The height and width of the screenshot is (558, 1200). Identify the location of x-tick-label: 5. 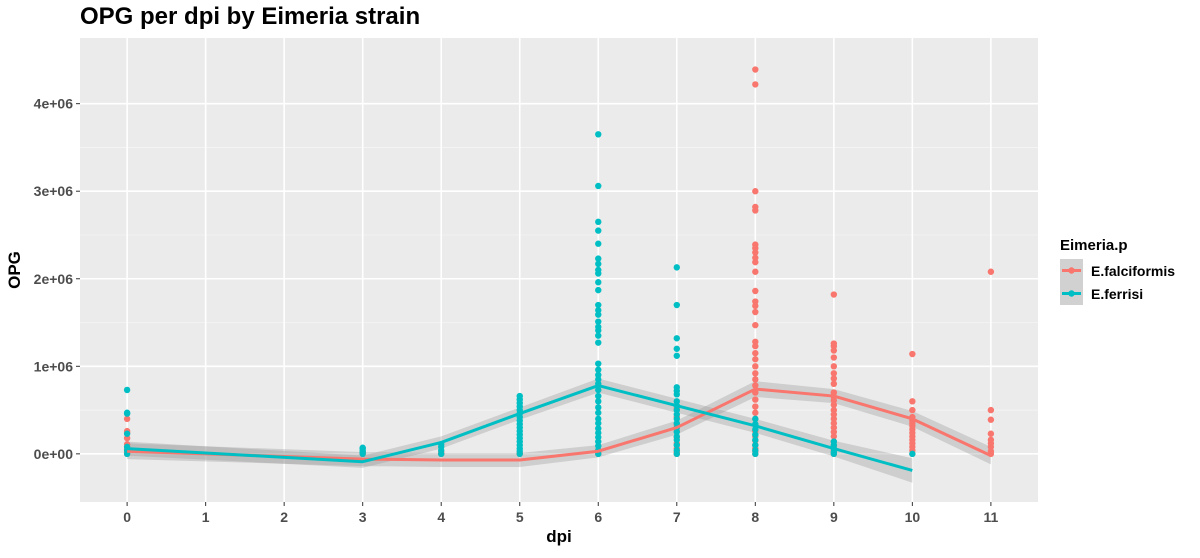
(520, 517).